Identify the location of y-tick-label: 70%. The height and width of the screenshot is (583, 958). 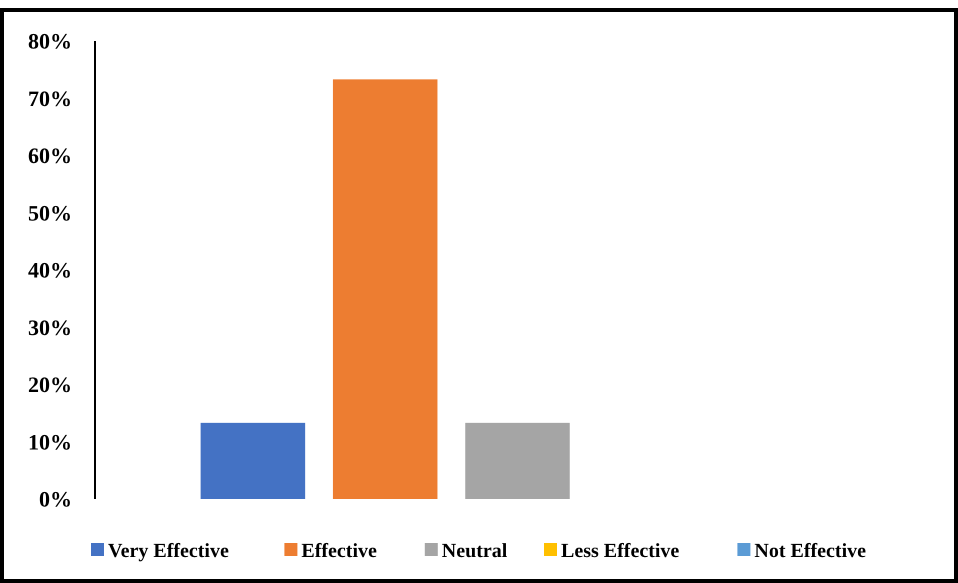
(50, 98).